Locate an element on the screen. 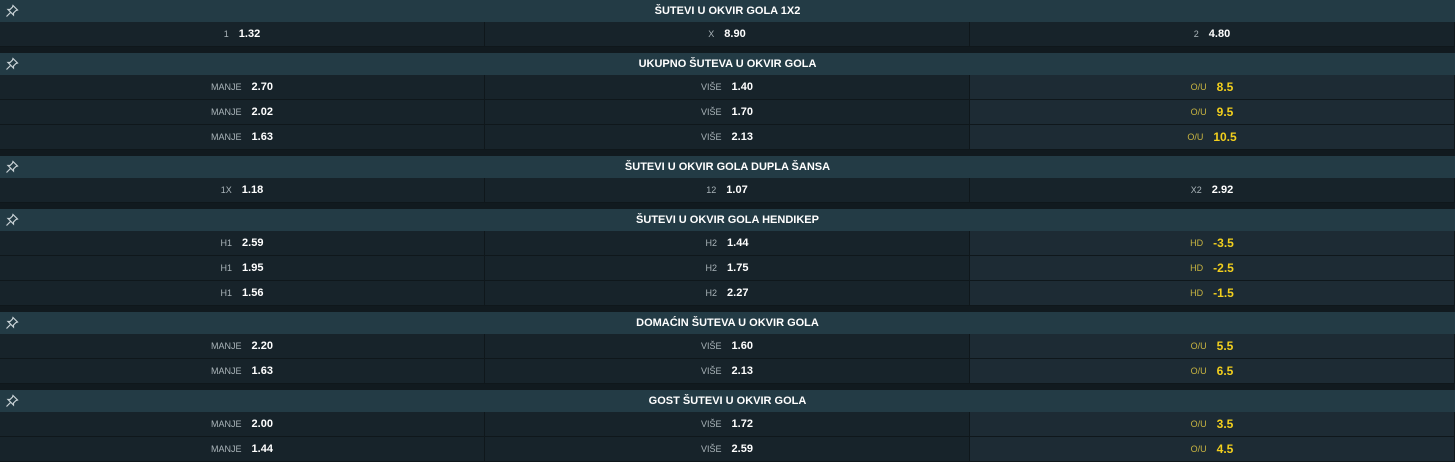  line-cell: O/U 3.5 is located at coordinates (1212, 424).